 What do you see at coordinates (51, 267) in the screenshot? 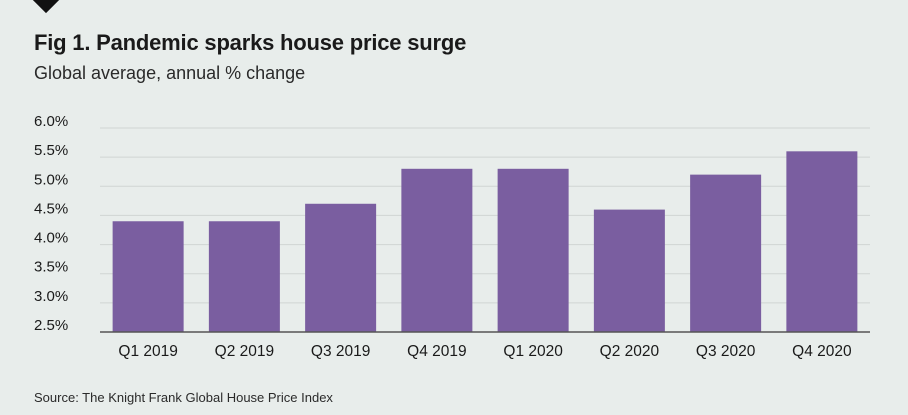
I see `y-tick-label: 3.5%` at bounding box center [51, 267].